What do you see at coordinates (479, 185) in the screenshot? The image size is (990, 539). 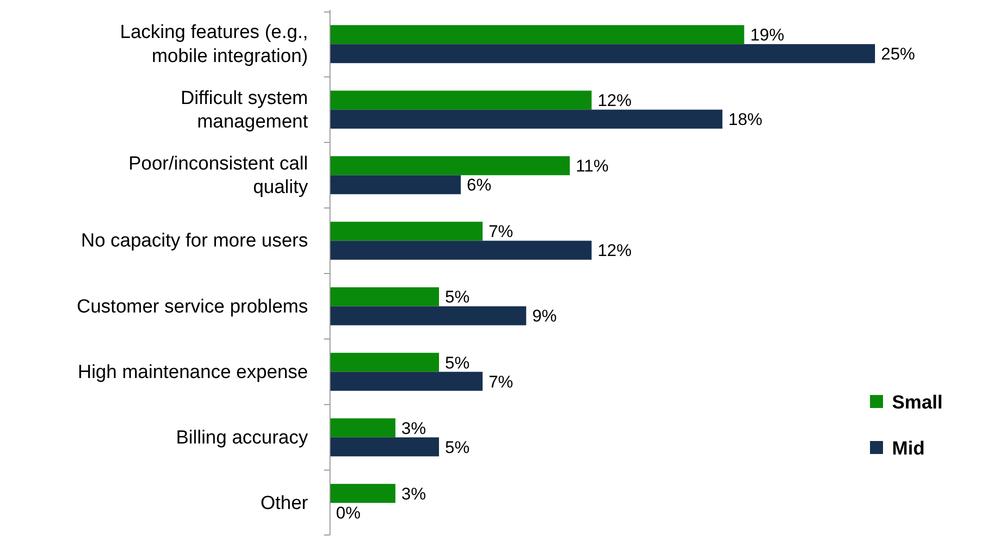 I see `data-label: 6%` at bounding box center [479, 185].